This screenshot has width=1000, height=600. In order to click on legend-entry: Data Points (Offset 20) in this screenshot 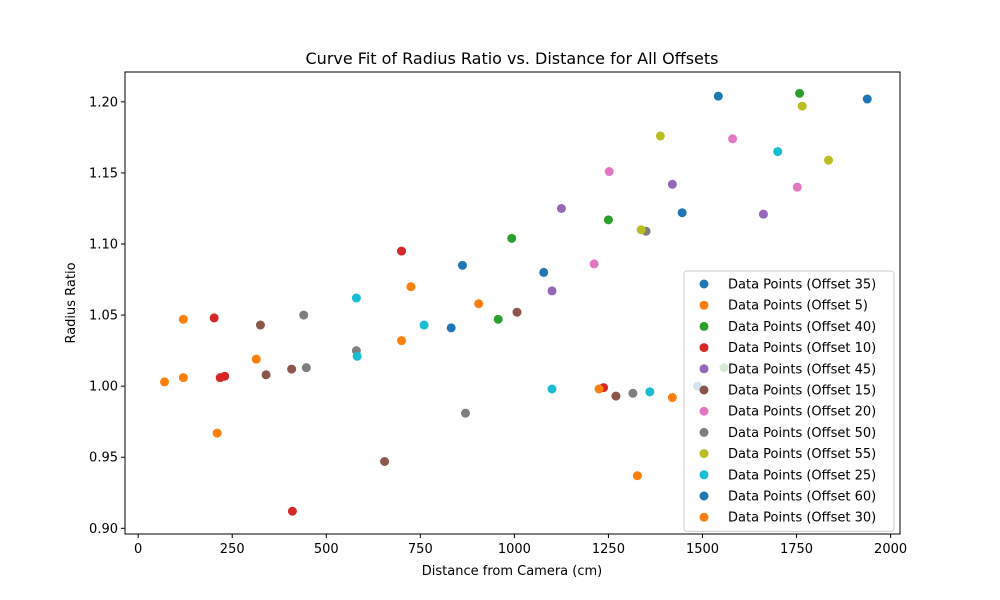, I will do `click(787, 412)`.